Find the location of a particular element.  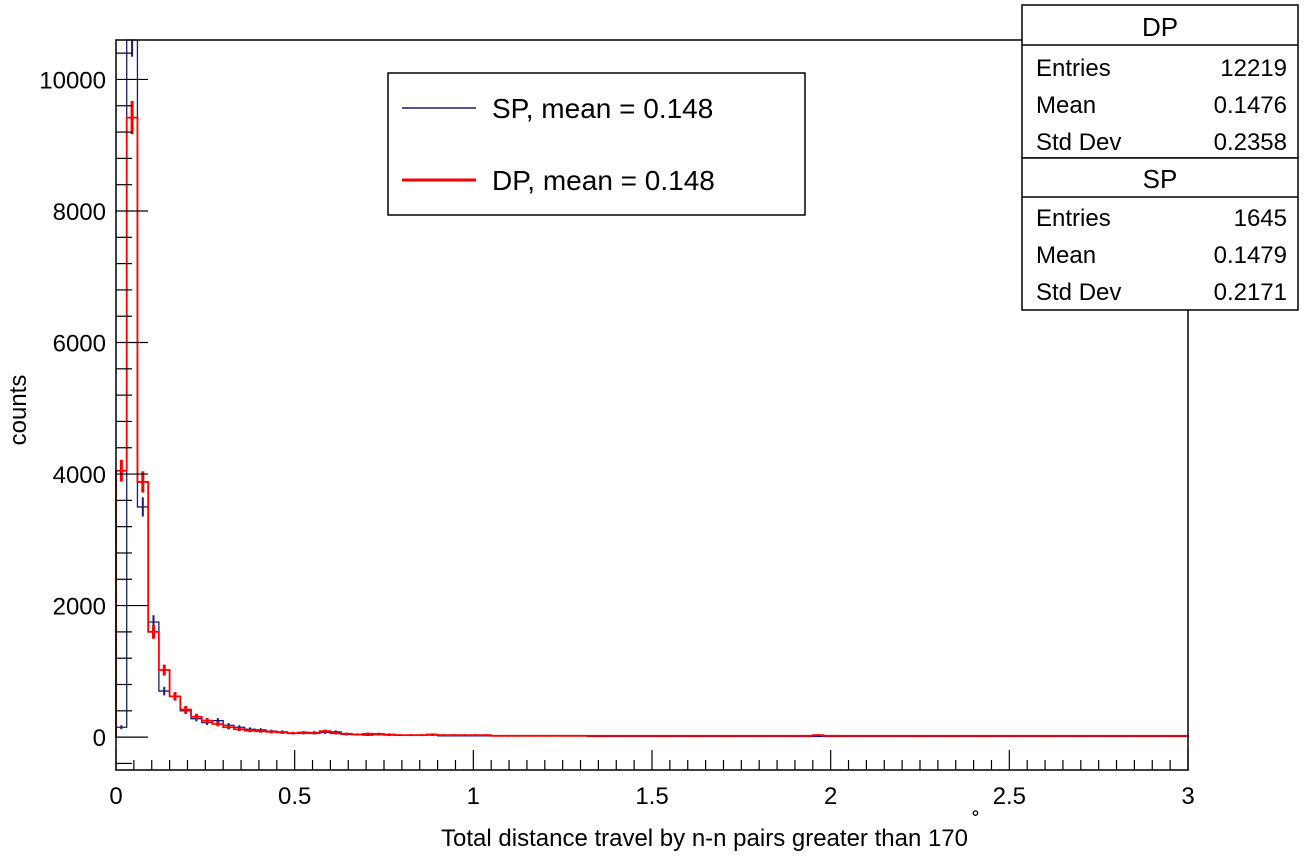

stats-box-sp-frame is located at coordinates (1160, 234).